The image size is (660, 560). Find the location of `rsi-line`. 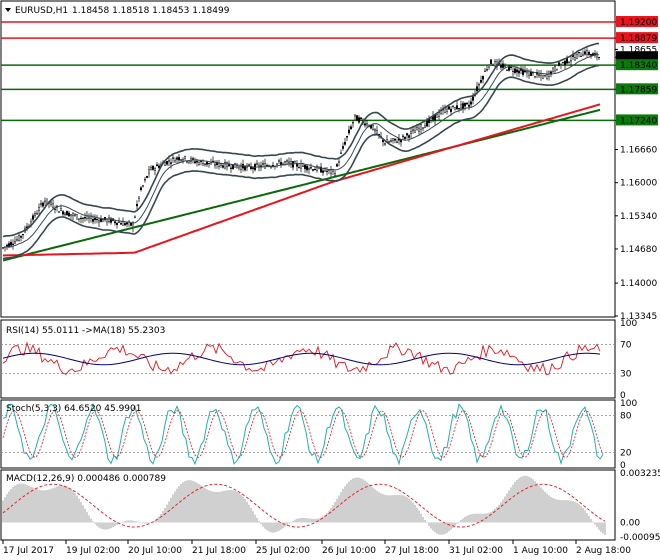

rsi-line is located at coordinates (301, 358).